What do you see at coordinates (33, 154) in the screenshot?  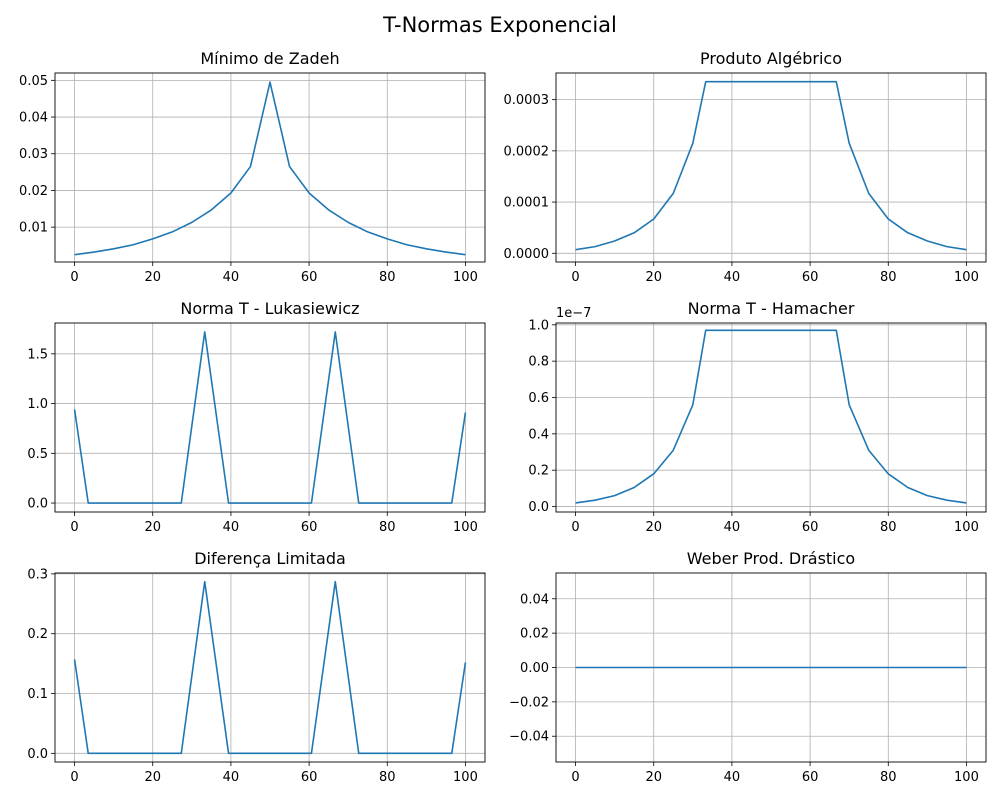 I see `y-tick-label: 0.03` at bounding box center [33, 154].